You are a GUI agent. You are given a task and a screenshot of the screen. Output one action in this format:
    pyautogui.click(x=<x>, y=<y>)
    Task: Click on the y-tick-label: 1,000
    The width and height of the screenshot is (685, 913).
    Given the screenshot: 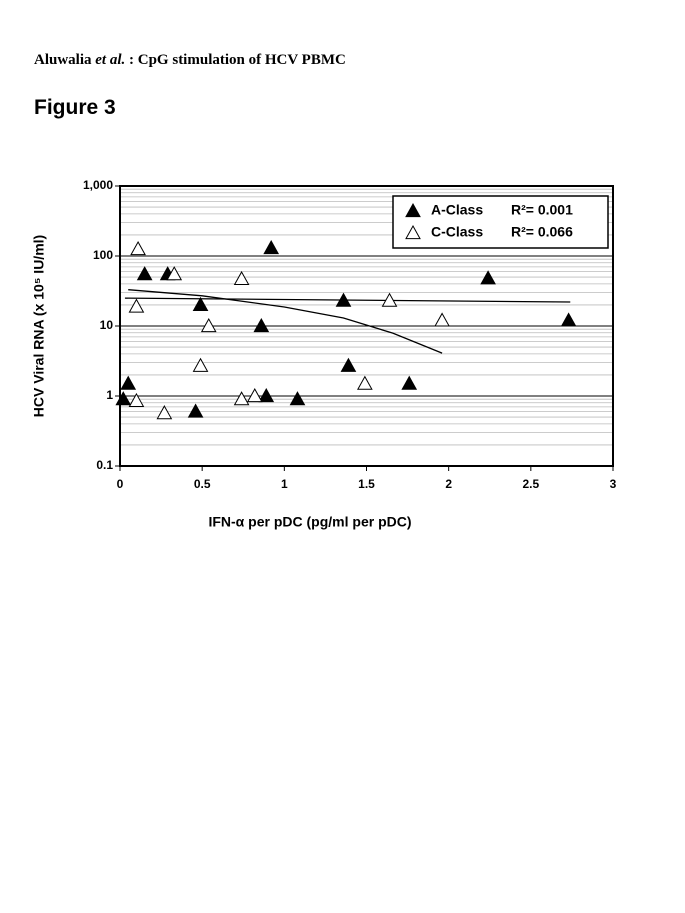 What is the action you would take?
    pyautogui.click(x=98, y=185)
    